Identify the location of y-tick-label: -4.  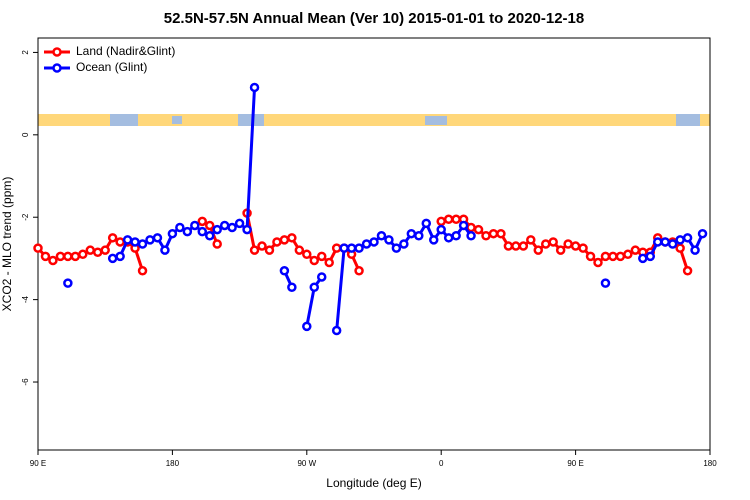
(25, 300).